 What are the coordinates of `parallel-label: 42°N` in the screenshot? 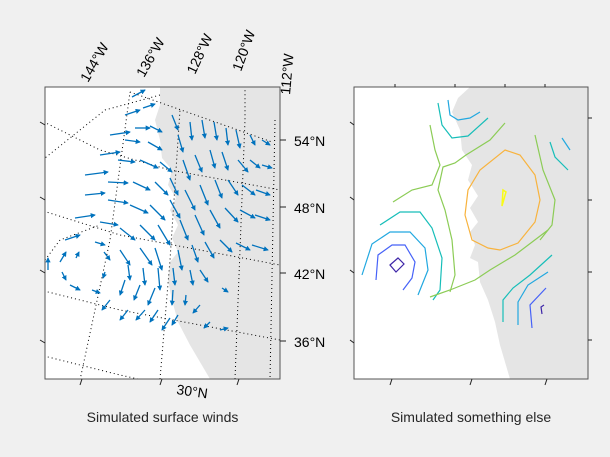 It's located at (309, 274).